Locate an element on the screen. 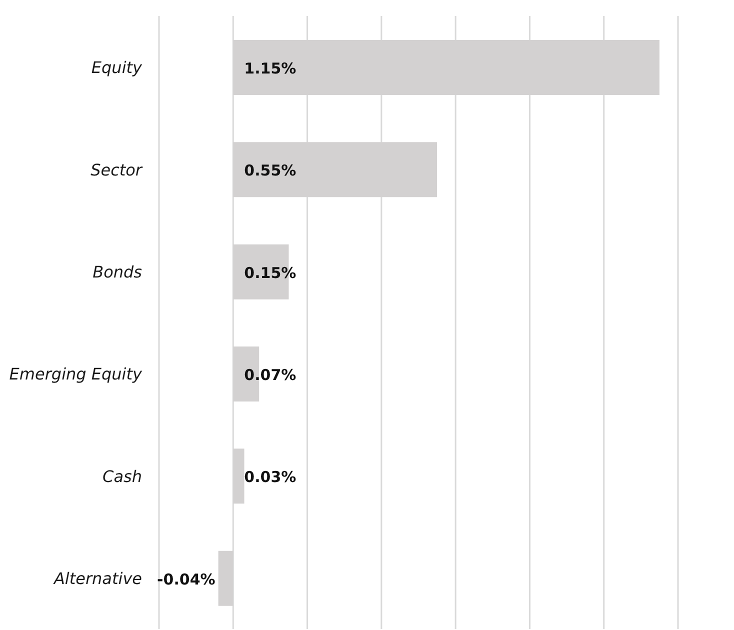  y-tick-label: Equity is located at coordinates (117, 68).